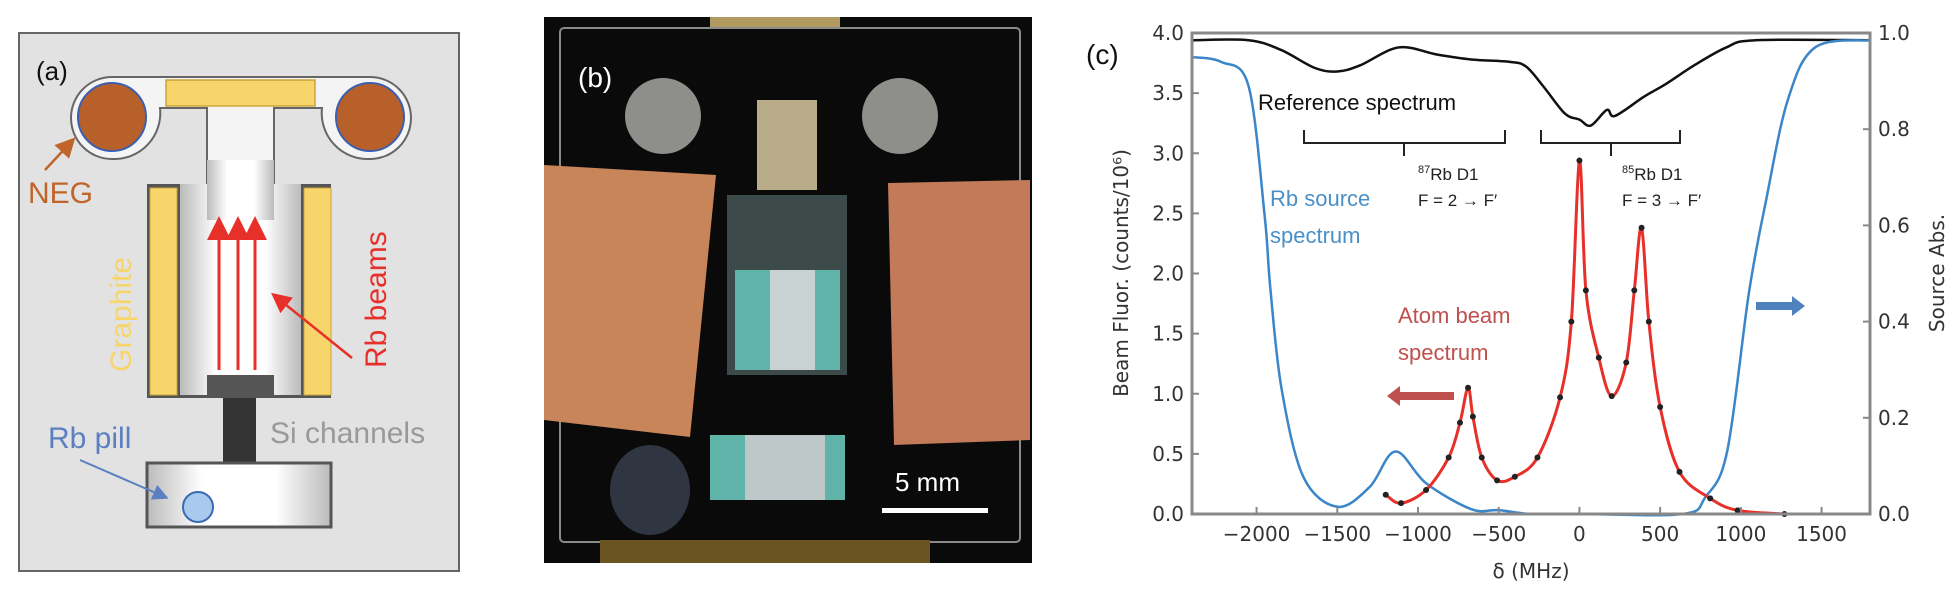 Image resolution: width=1956 pixels, height=592 pixels. What do you see at coordinates (785, 467) in the screenshot?
I see `reservoir-glint-photo` at bounding box center [785, 467].